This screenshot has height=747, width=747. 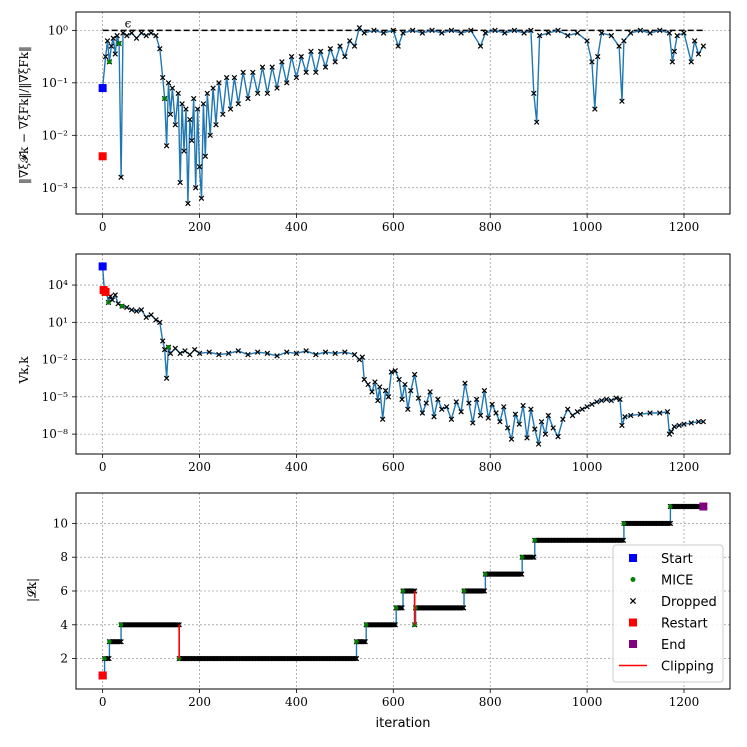 What do you see at coordinates (55, 360) in the screenshot?
I see `y-tick-label: 10⁻²` at bounding box center [55, 360].